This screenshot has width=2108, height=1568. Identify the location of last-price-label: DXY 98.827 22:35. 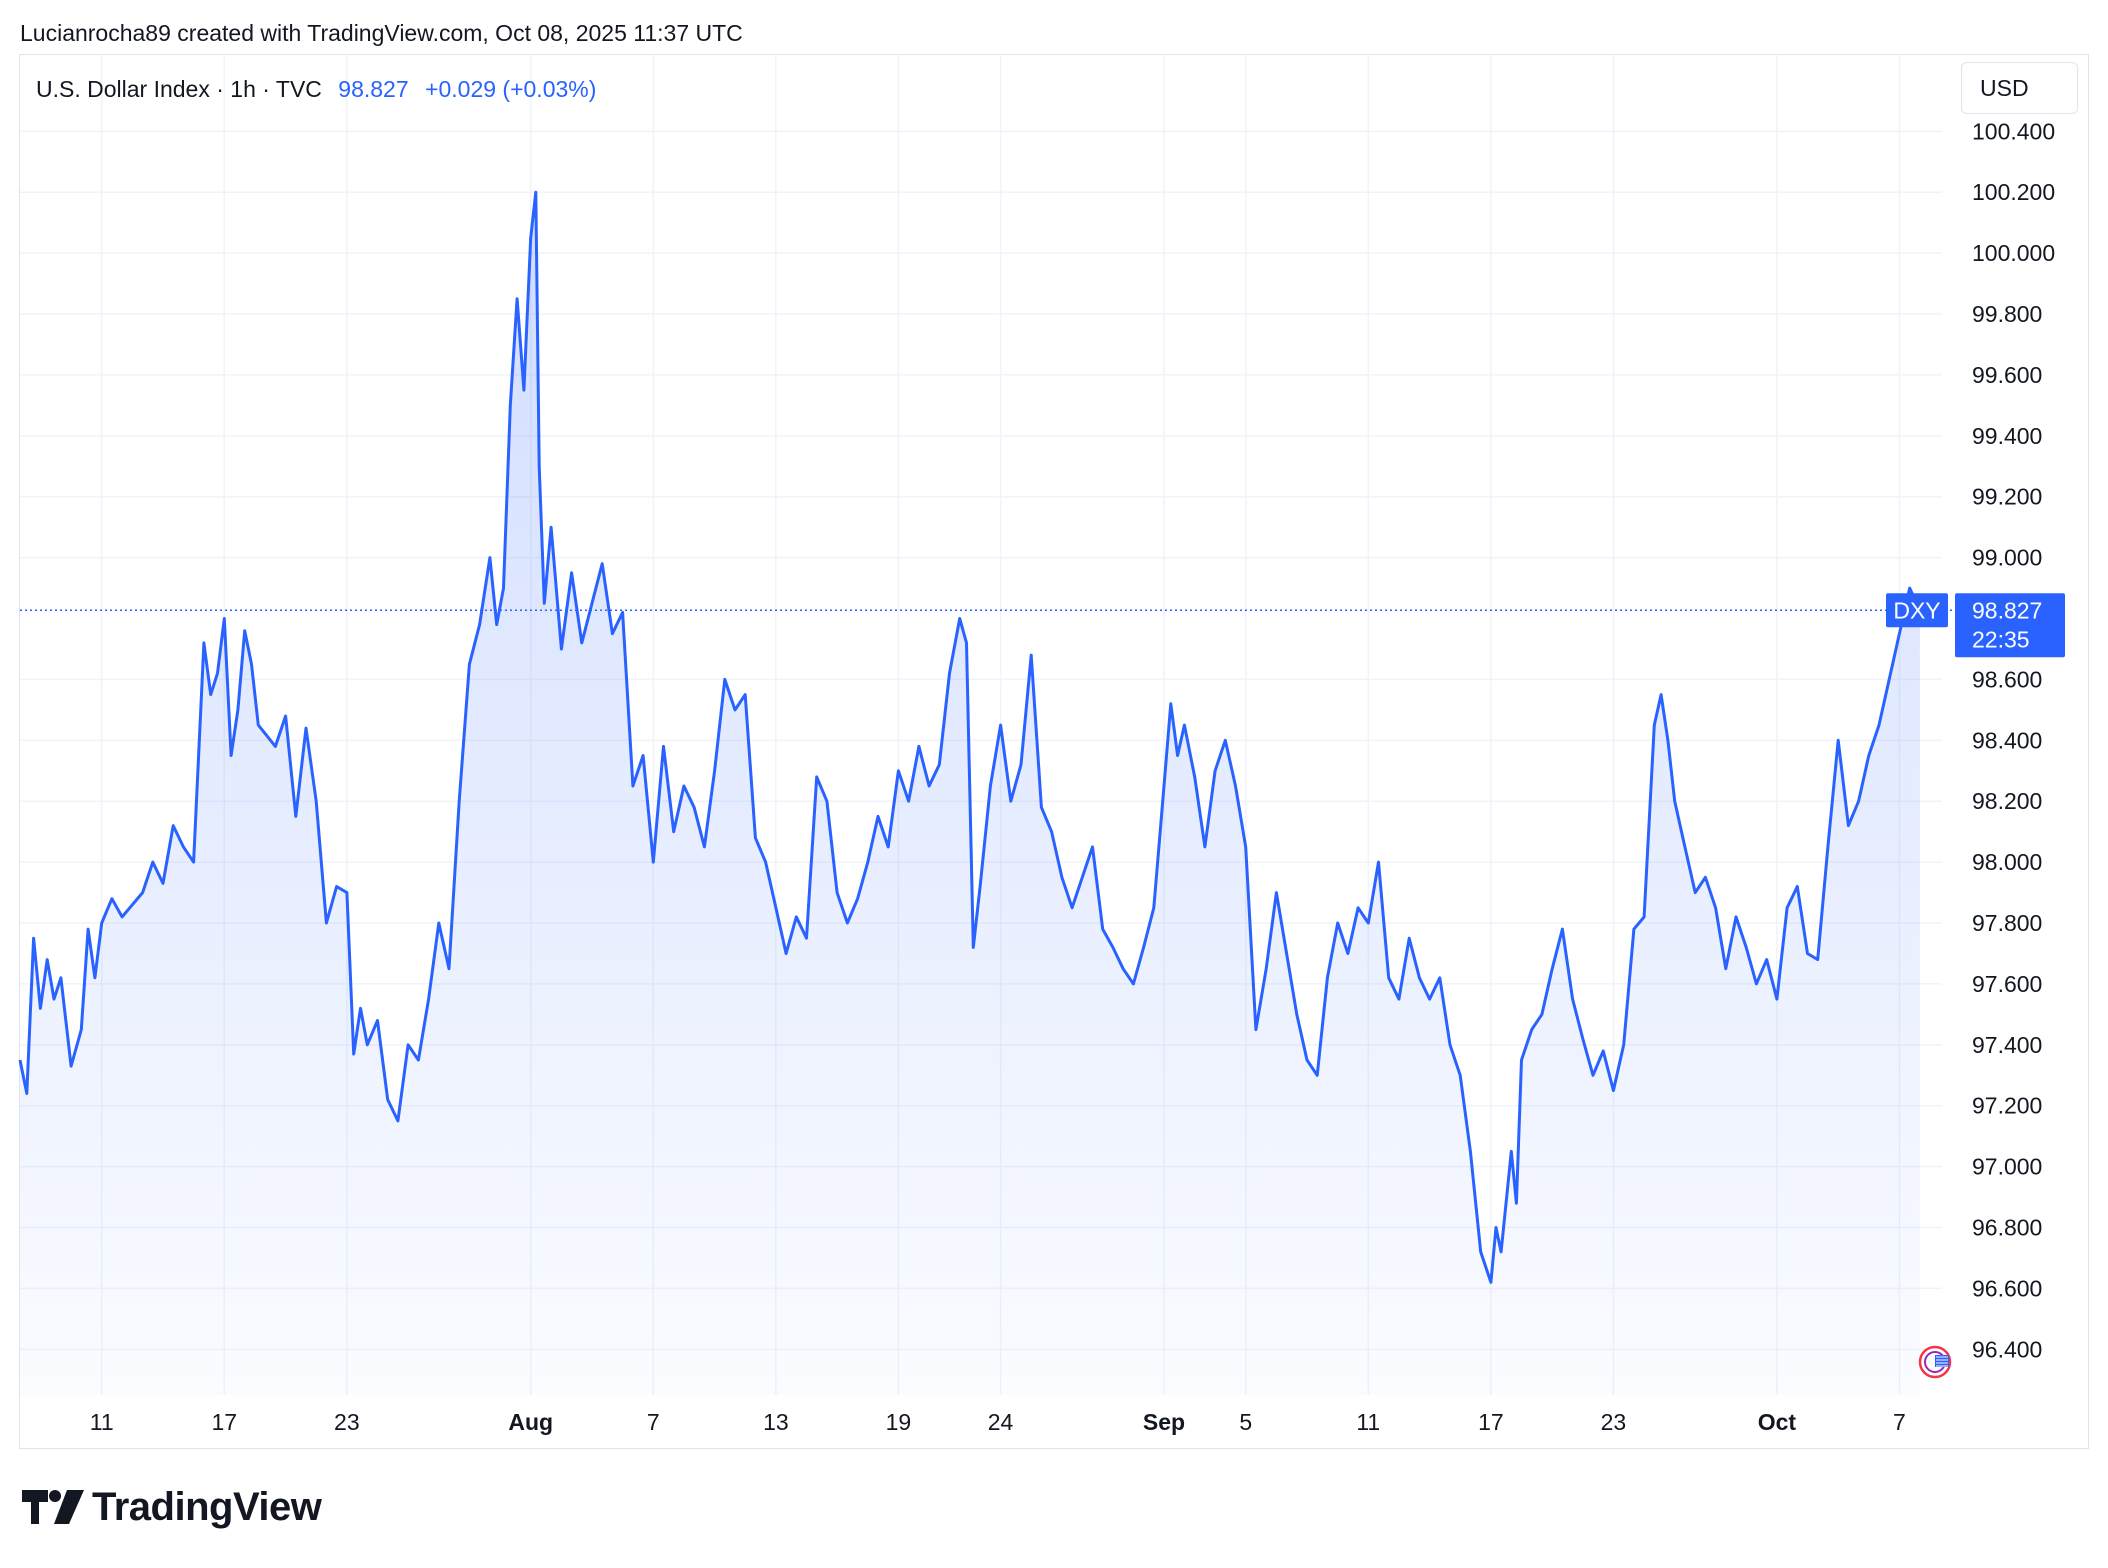
(1975, 625).